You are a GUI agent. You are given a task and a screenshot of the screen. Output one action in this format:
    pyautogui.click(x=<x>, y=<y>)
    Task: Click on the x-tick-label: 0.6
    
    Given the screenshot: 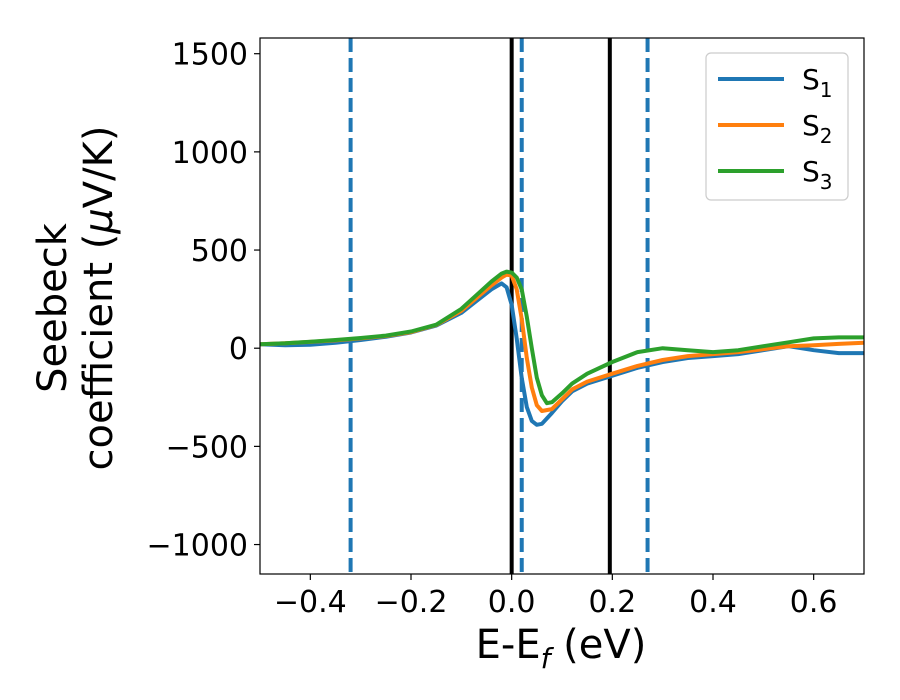 What is the action you would take?
    pyautogui.click(x=814, y=602)
    